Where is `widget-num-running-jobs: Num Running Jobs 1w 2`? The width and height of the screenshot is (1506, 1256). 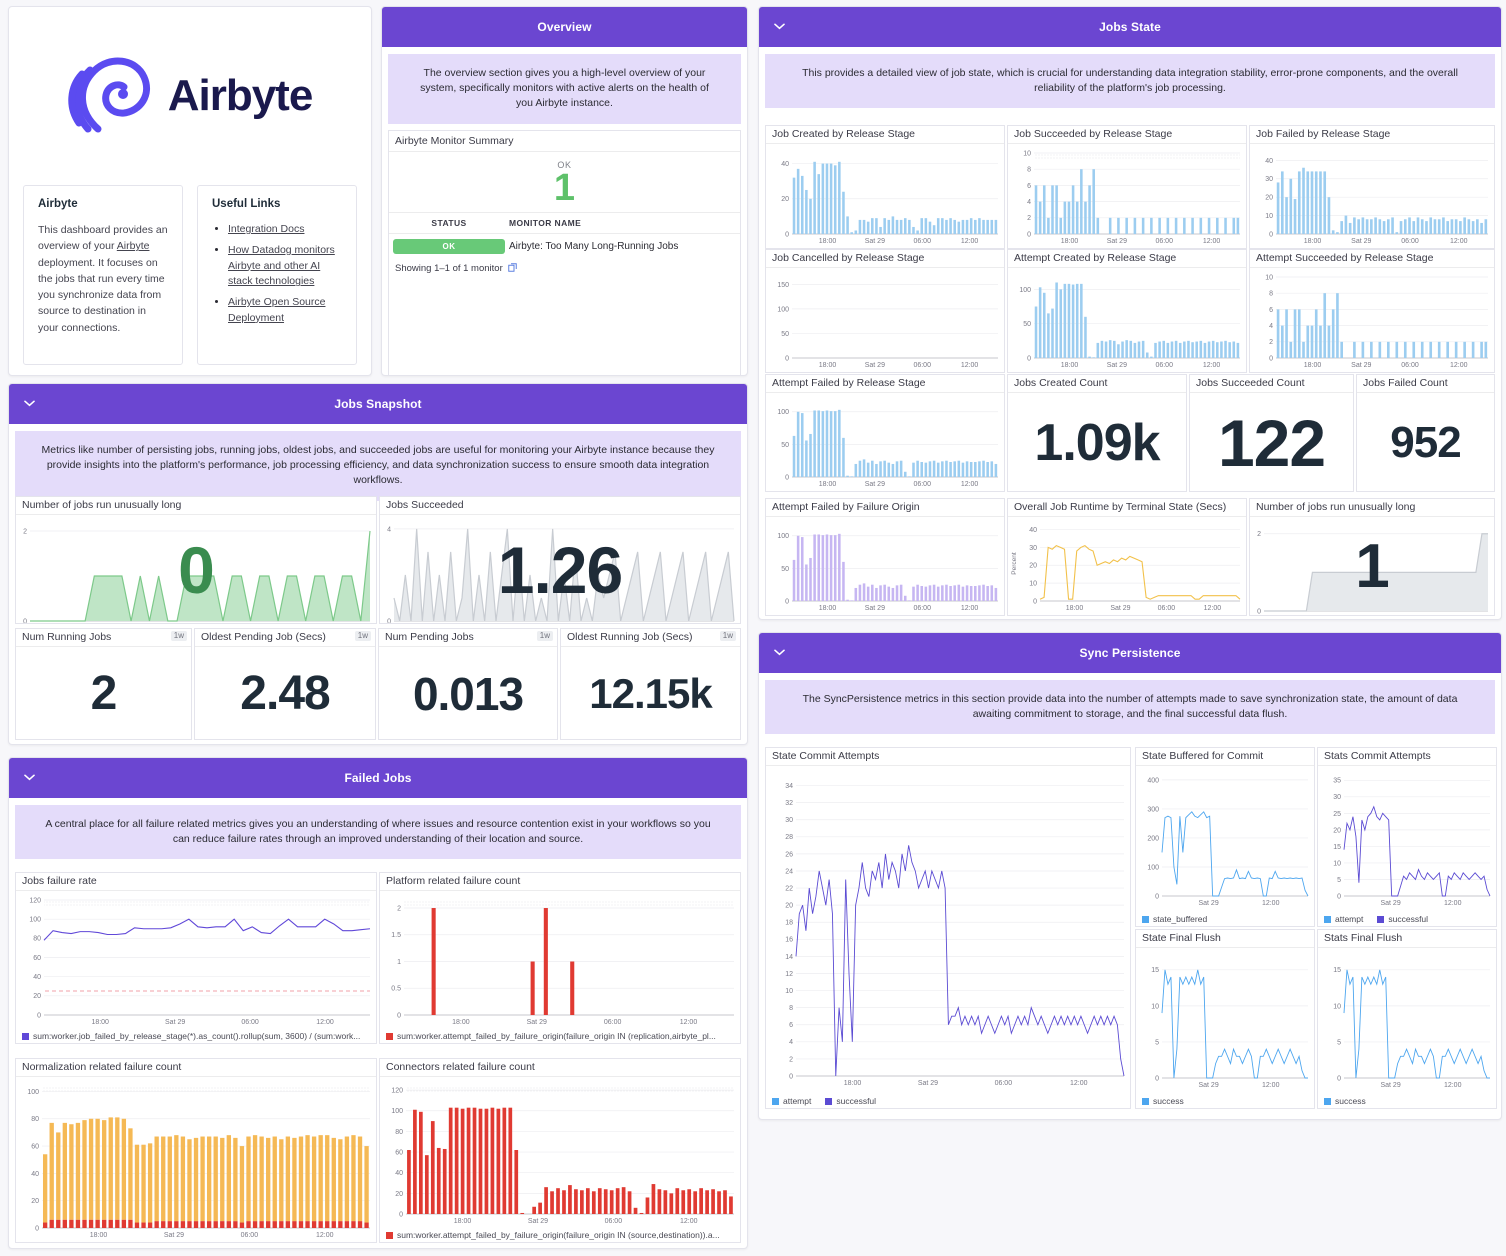
widget-num-running-jobs: Num Running Jobs 1w 2 is located at coordinates (103, 684).